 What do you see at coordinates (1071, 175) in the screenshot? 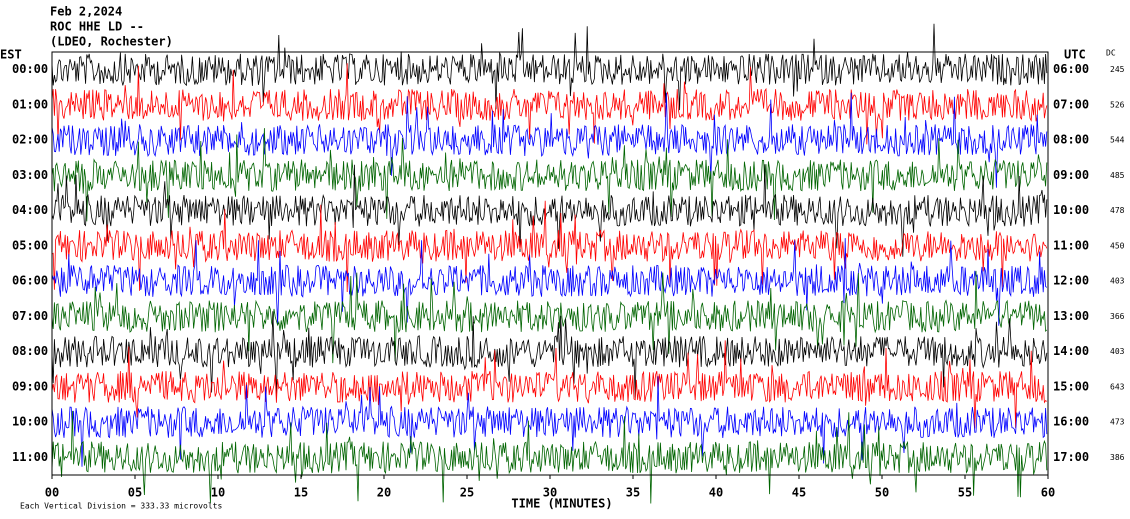
I see `right-time-label: 09:00` at bounding box center [1071, 175].